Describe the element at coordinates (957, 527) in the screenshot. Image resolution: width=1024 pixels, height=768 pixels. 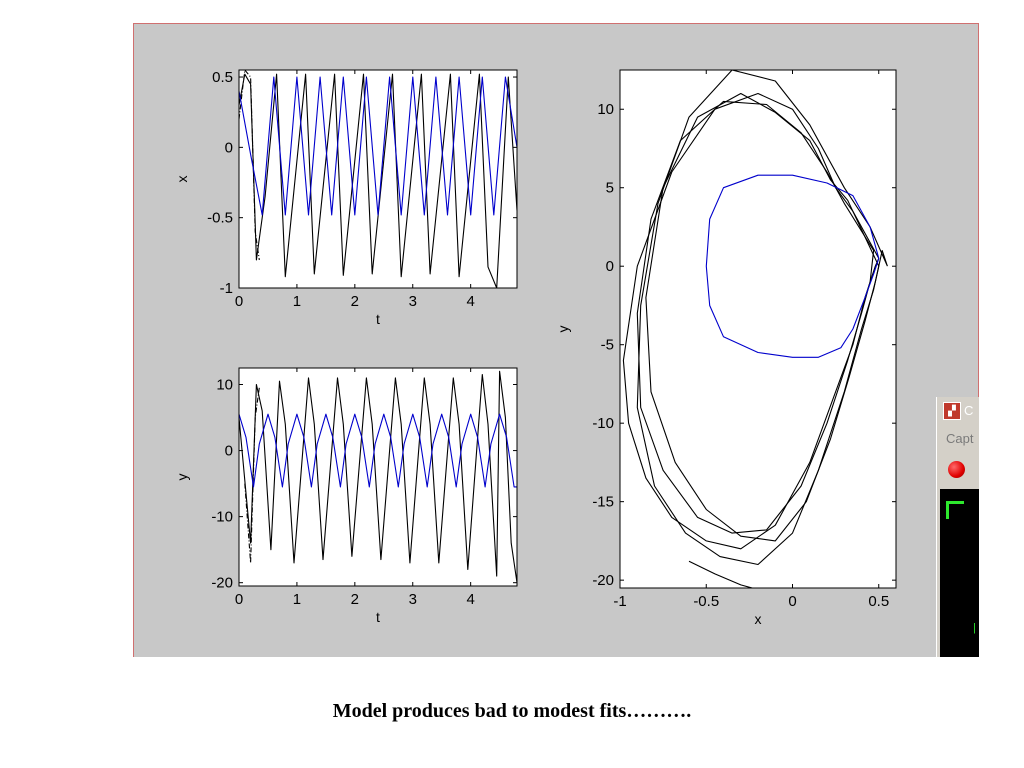
I see `capture-window: ▞ C Capt |` at that location.